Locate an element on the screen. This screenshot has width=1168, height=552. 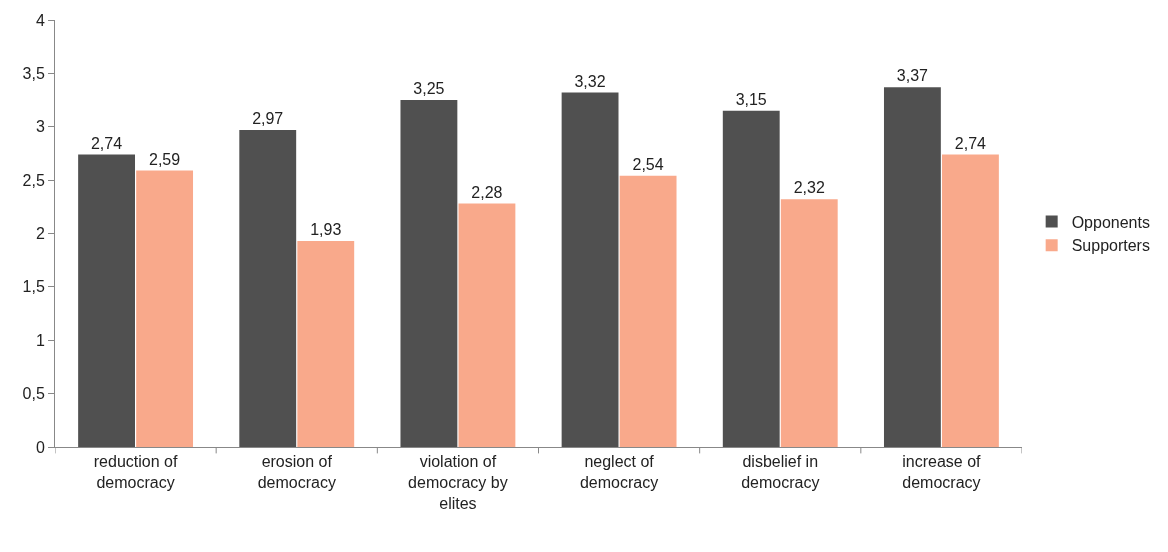
x-tick-label: disbelief in democracy is located at coordinates (780, 472).